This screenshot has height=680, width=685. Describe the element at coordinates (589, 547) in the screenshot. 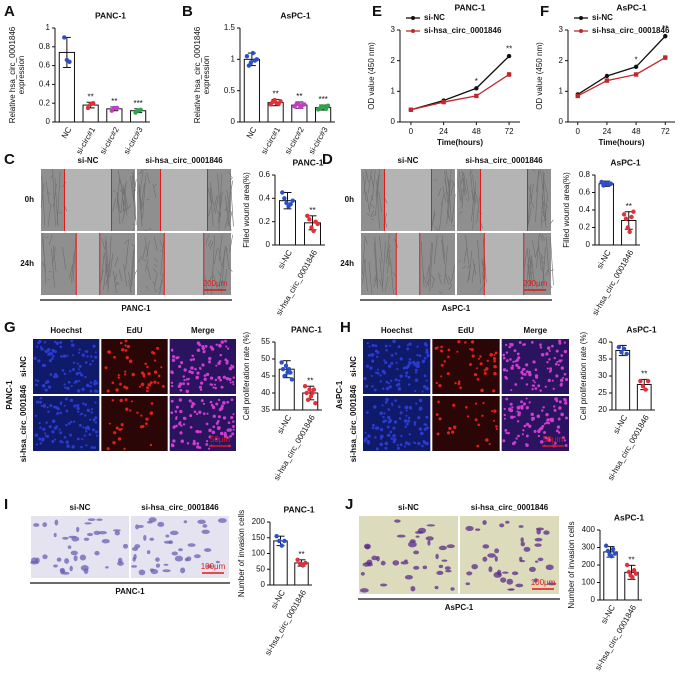

I see `y-tick-label: 300` at that location.